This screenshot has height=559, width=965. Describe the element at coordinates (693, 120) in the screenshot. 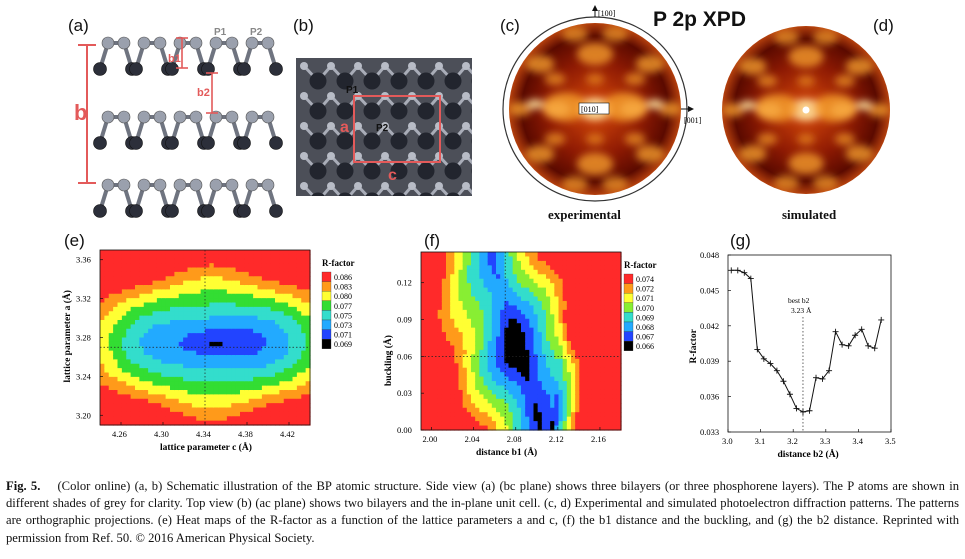

I see `dir-001: [001]` at that location.